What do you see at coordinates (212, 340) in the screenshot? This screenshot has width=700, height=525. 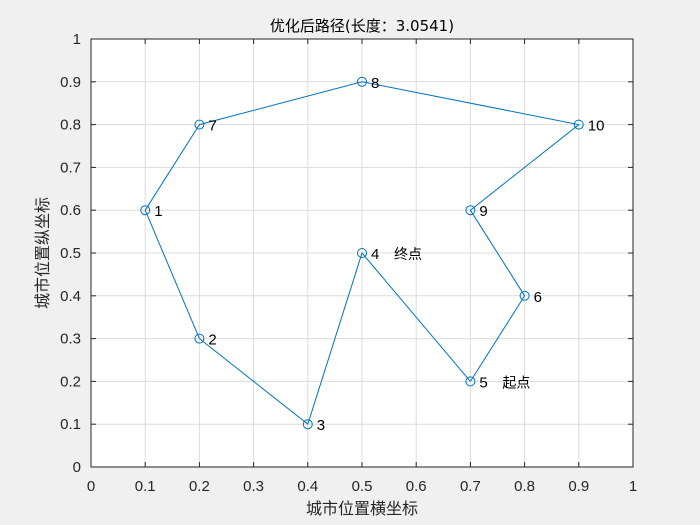 I see `city-label-2: 2` at bounding box center [212, 340].